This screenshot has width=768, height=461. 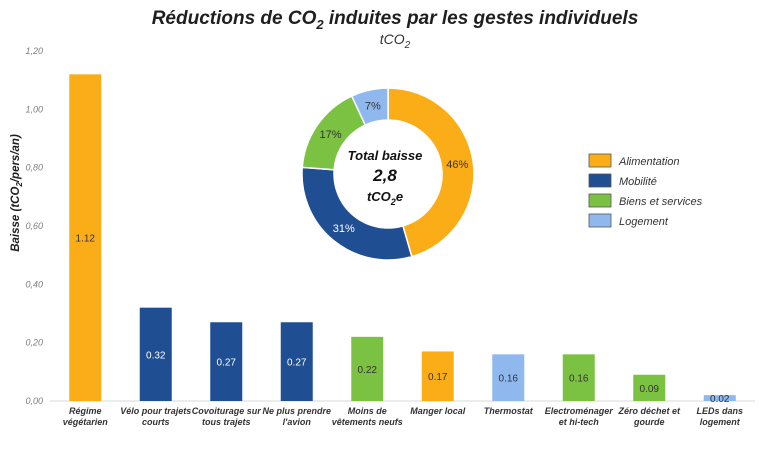 I want to click on x-tick-line: Thermostat, so click(x=509, y=411).